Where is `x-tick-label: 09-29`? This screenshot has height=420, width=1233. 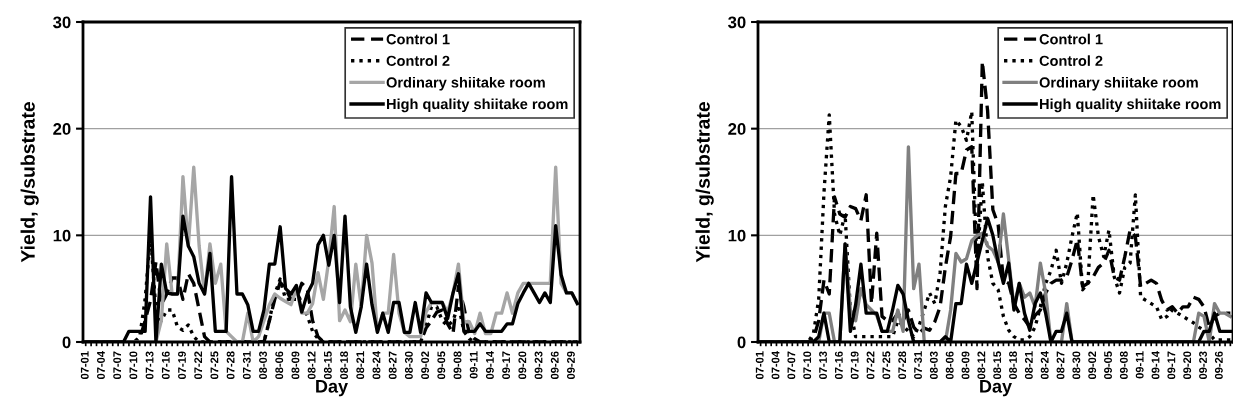 x-tick-label: 09-29 is located at coordinates (571, 365).